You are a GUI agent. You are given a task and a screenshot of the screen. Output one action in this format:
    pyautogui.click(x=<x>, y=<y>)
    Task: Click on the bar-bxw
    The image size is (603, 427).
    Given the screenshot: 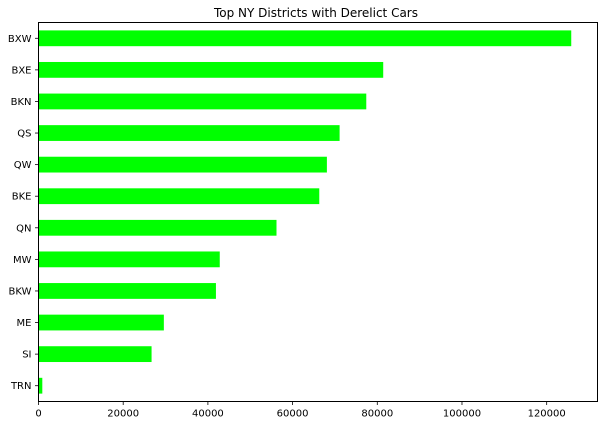 What is the action you would take?
    pyautogui.click(x=305, y=38)
    